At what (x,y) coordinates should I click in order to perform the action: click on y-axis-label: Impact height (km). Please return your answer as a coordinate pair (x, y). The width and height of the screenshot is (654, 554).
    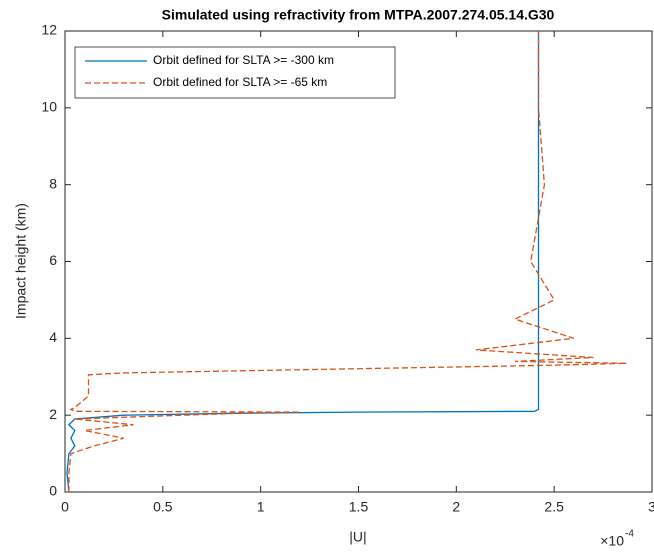
    Looking at the image, I should click on (21, 261).